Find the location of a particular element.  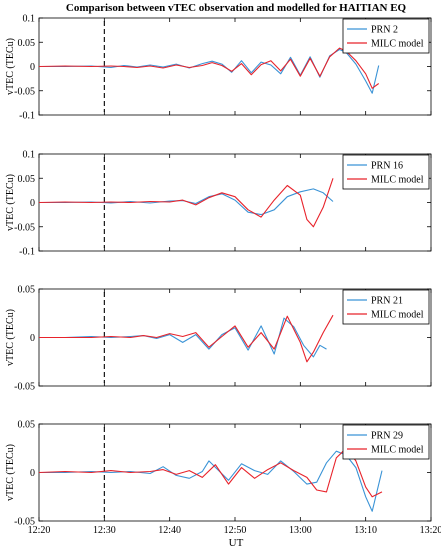

legend: PRN 29 MILC model is located at coordinates (386, 442).